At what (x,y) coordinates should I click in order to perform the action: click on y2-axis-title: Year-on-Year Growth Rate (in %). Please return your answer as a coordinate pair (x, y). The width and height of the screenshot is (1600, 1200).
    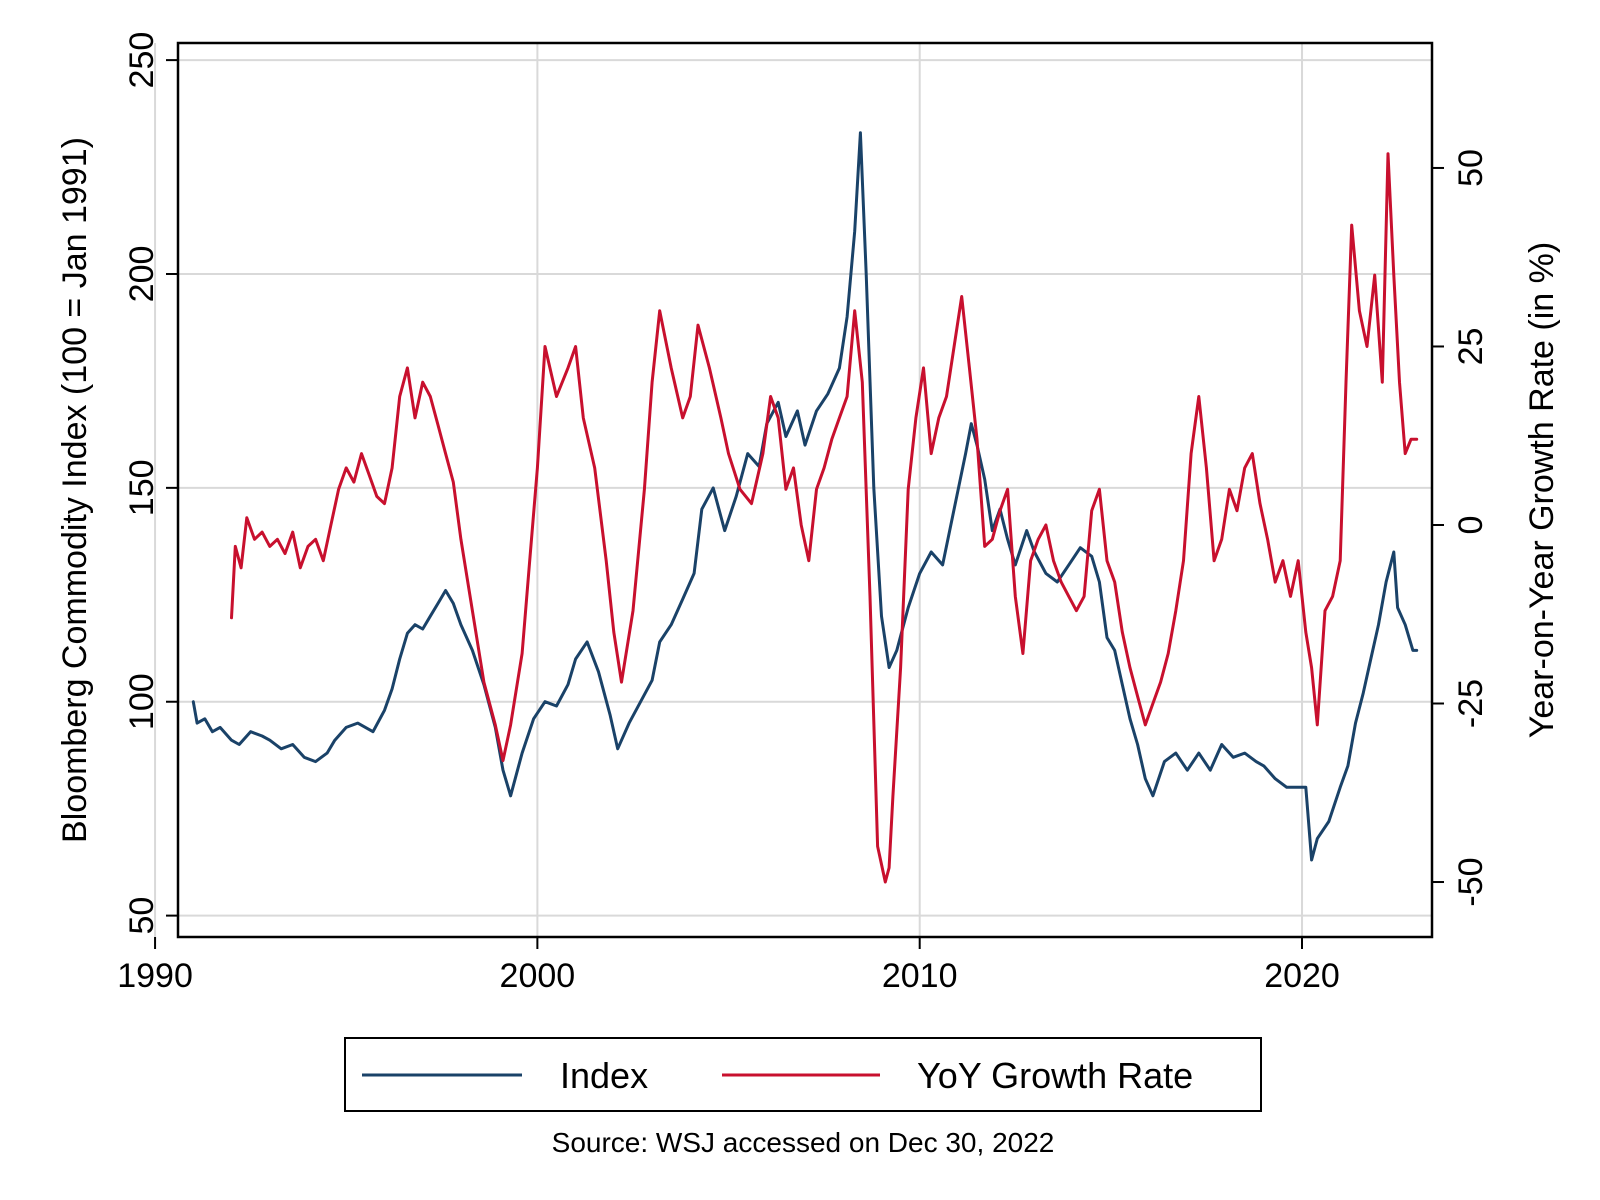
    Looking at the image, I should click on (1542, 490).